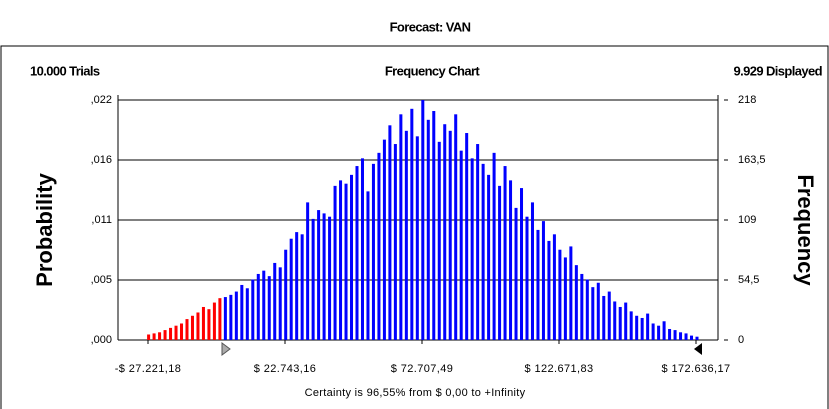  What do you see at coordinates (430, 26) in the screenshot?
I see `chart-title: Forecast: VAN` at bounding box center [430, 26].